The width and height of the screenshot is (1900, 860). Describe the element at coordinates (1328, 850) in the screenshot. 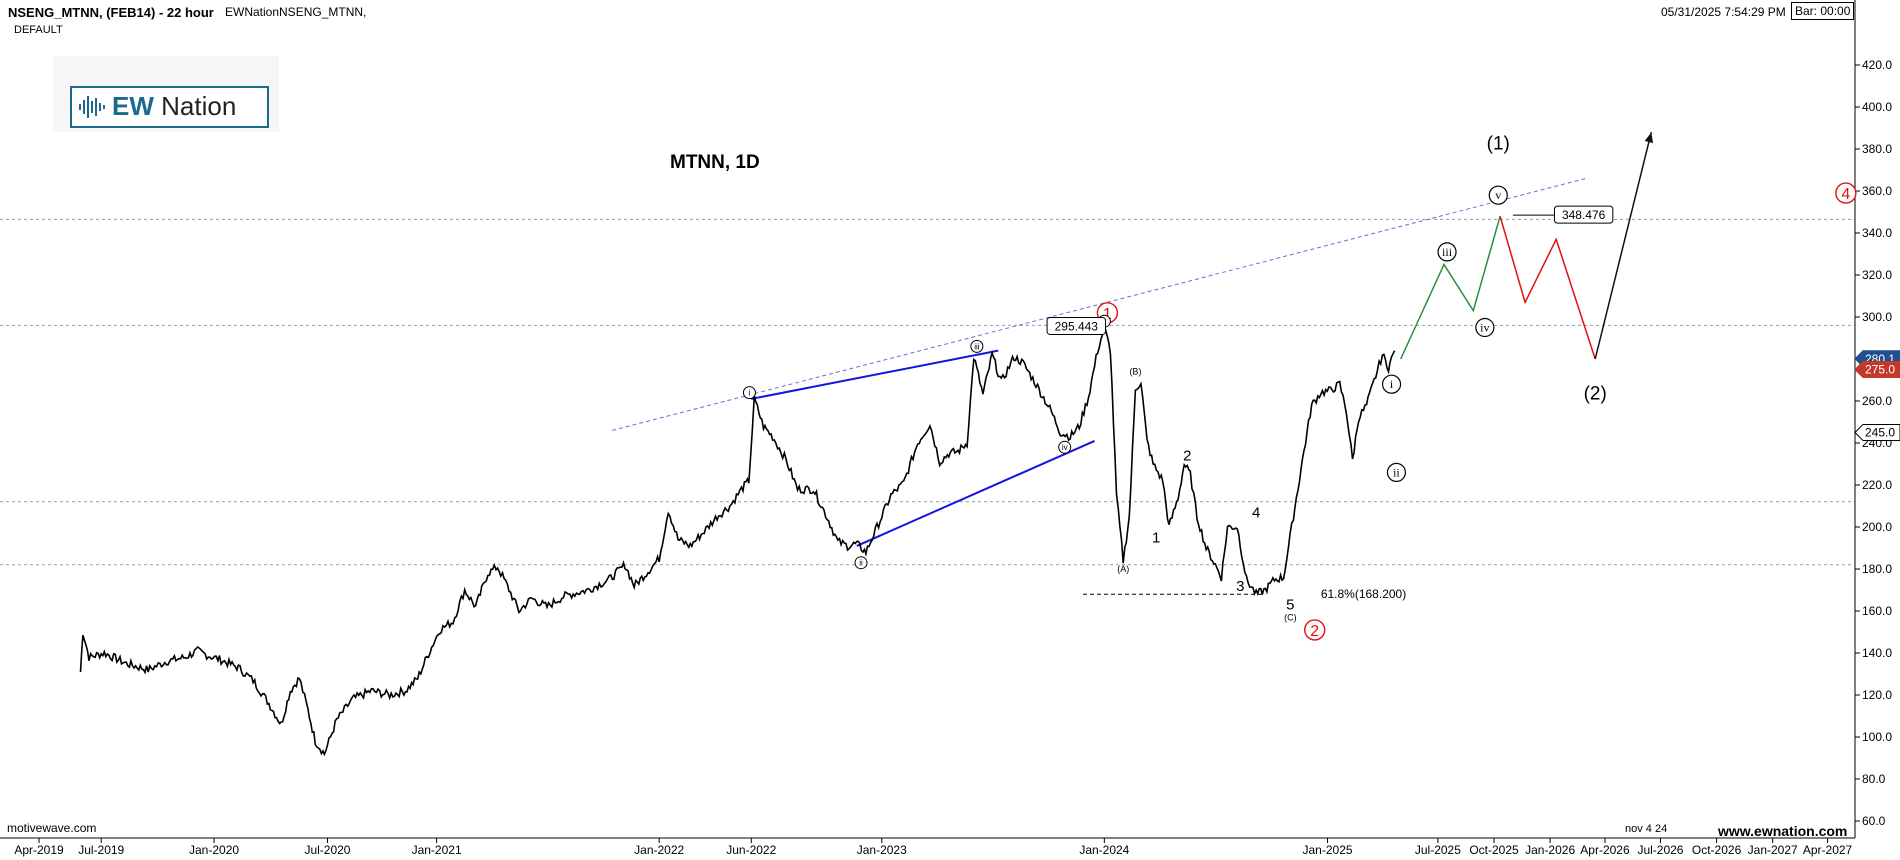

I see `x-tick-label: Jan-2025` at that location.